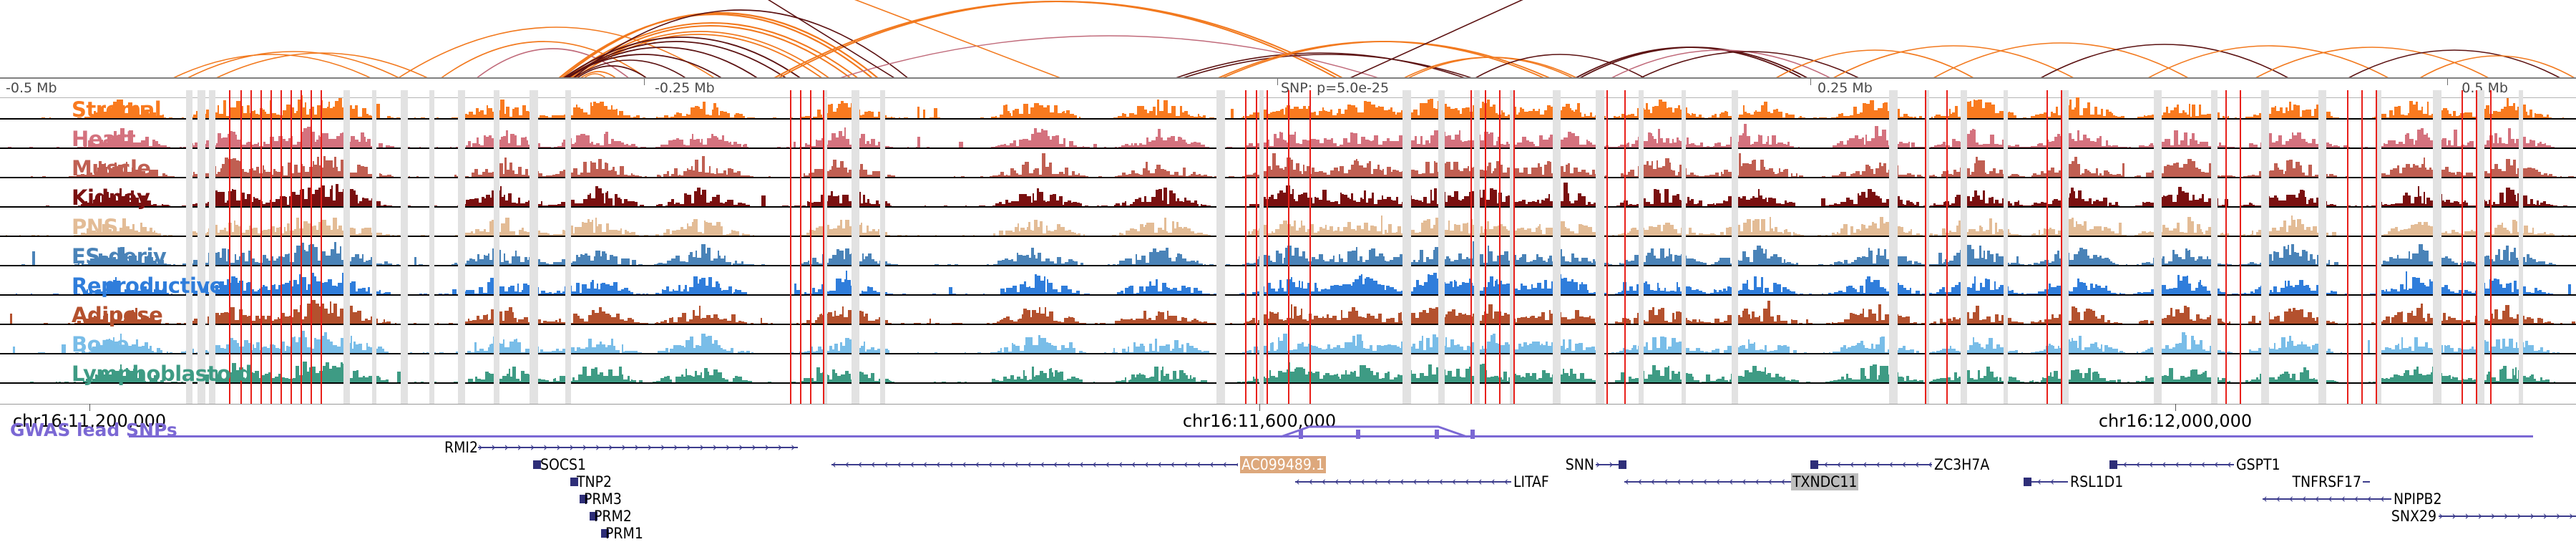 The image size is (2576, 542). I want to click on ruler-tick, so click(1277, 82).